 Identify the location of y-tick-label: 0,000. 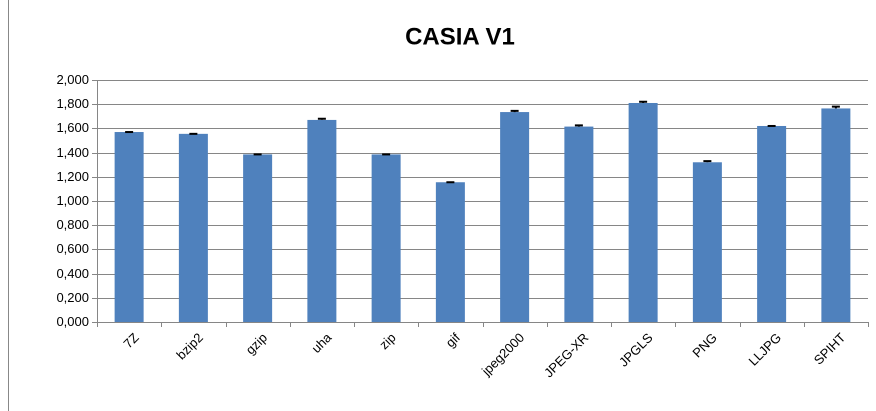
(72, 321).